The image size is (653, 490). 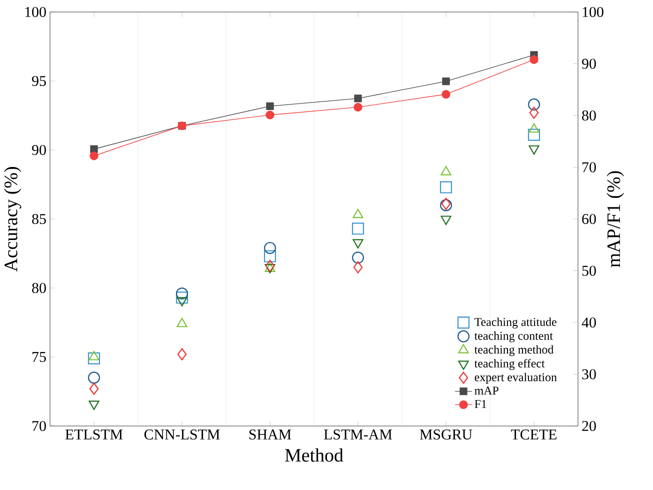 I want to click on y-tick-label: 70, so click(x=39, y=426).